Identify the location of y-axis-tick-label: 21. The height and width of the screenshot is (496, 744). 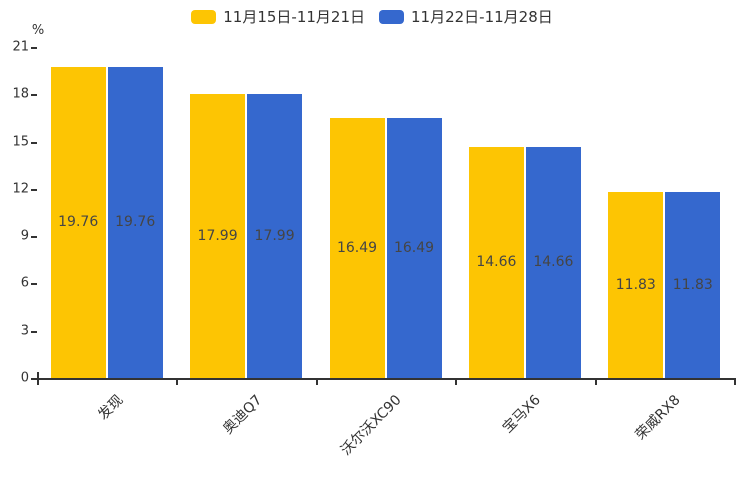
(20, 47).